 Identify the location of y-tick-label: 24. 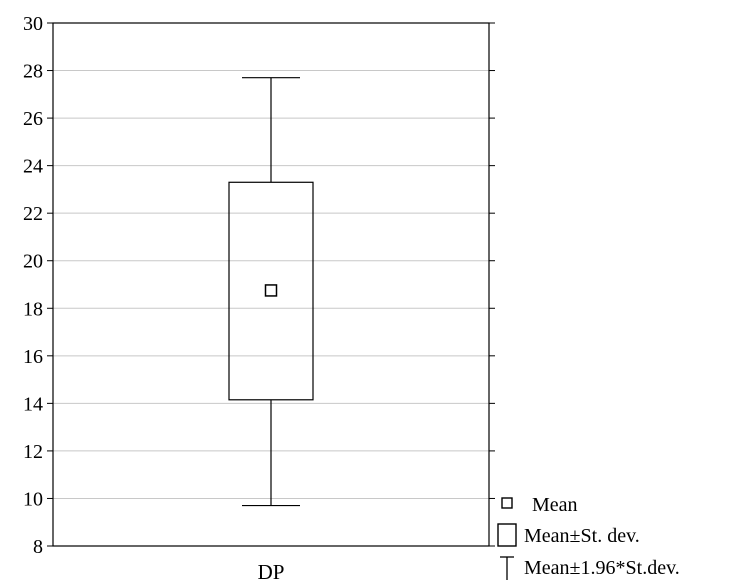
(33, 167).